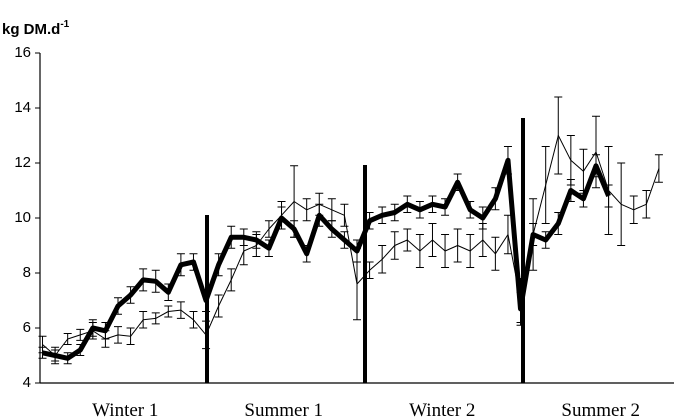  I want to click on y-tick-label: 14, so click(22, 107).